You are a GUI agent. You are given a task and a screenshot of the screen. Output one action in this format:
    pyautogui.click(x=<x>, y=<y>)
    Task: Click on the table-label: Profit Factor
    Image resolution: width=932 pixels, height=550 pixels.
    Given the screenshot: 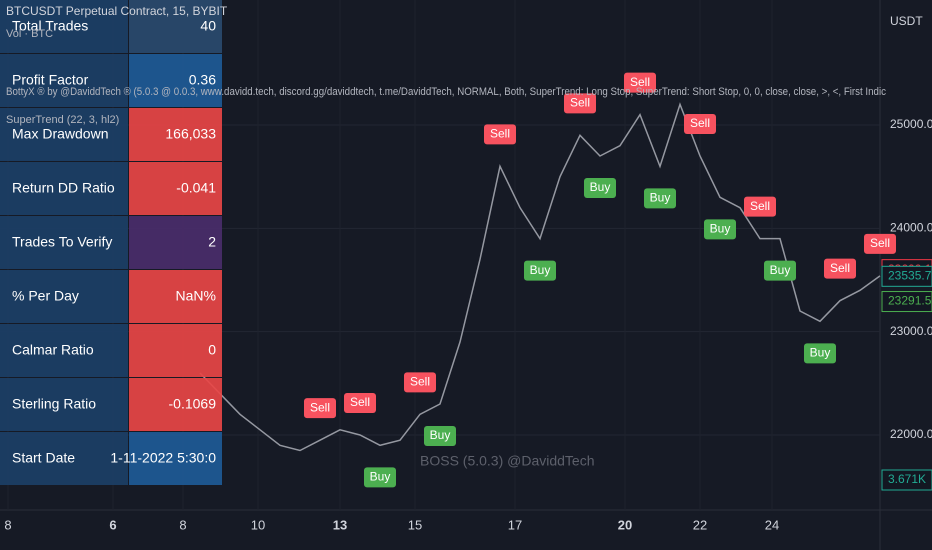 What is the action you would take?
    pyautogui.click(x=50, y=80)
    